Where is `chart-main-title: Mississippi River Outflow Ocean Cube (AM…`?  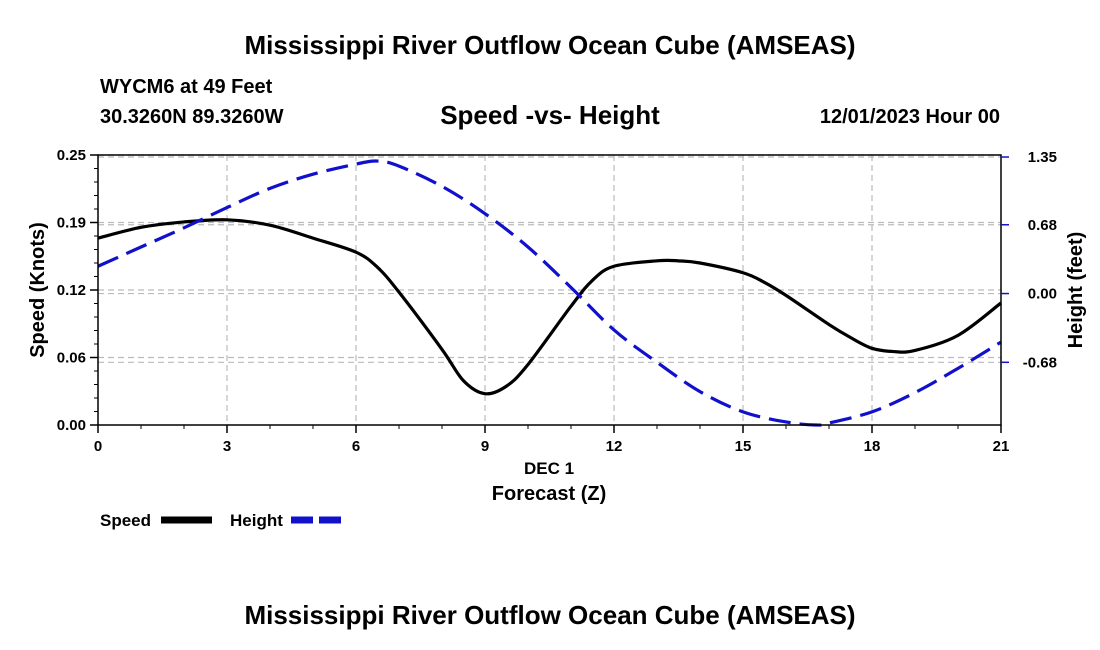
chart-main-title: Mississippi River Outflow Ocean Cube (AM… is located at coordinates (550, 45).